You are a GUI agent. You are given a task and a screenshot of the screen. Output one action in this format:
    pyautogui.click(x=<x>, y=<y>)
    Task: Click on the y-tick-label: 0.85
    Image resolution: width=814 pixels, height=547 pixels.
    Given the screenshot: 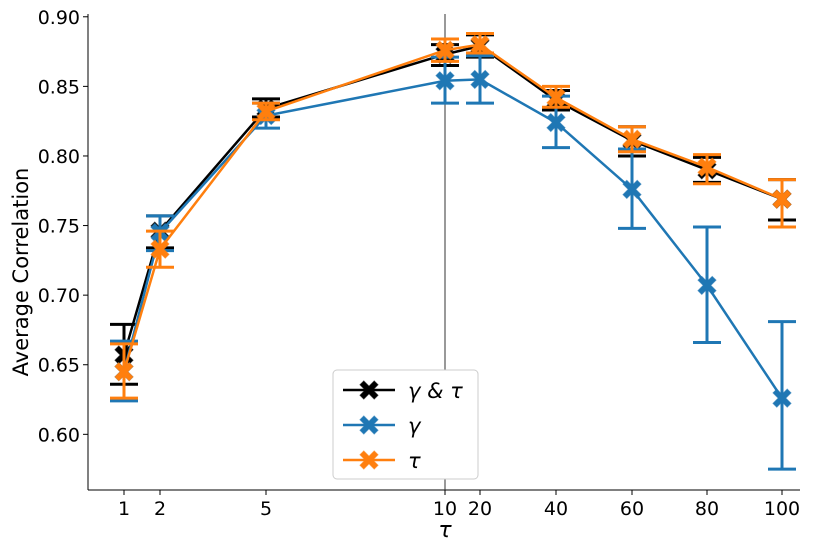 What is the action you would take?
    pyautogui.click(x=59, y=87)
    